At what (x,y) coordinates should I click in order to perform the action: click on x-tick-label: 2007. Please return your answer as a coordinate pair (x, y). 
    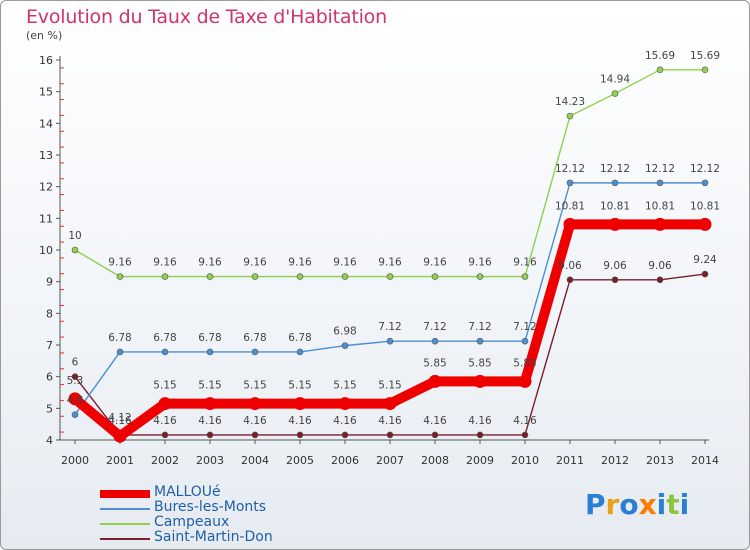
    Looking at the image, I should click on (390, 460).